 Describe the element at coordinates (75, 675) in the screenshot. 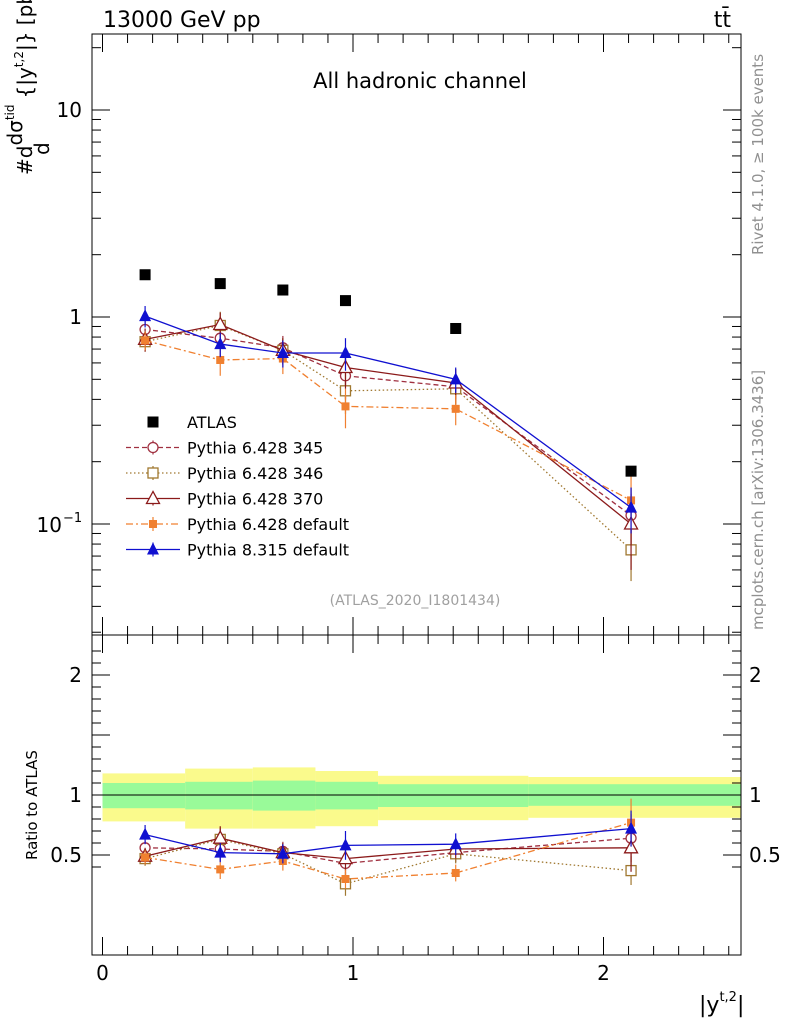

I see `ratio-y-tick-label: 2` at that location.